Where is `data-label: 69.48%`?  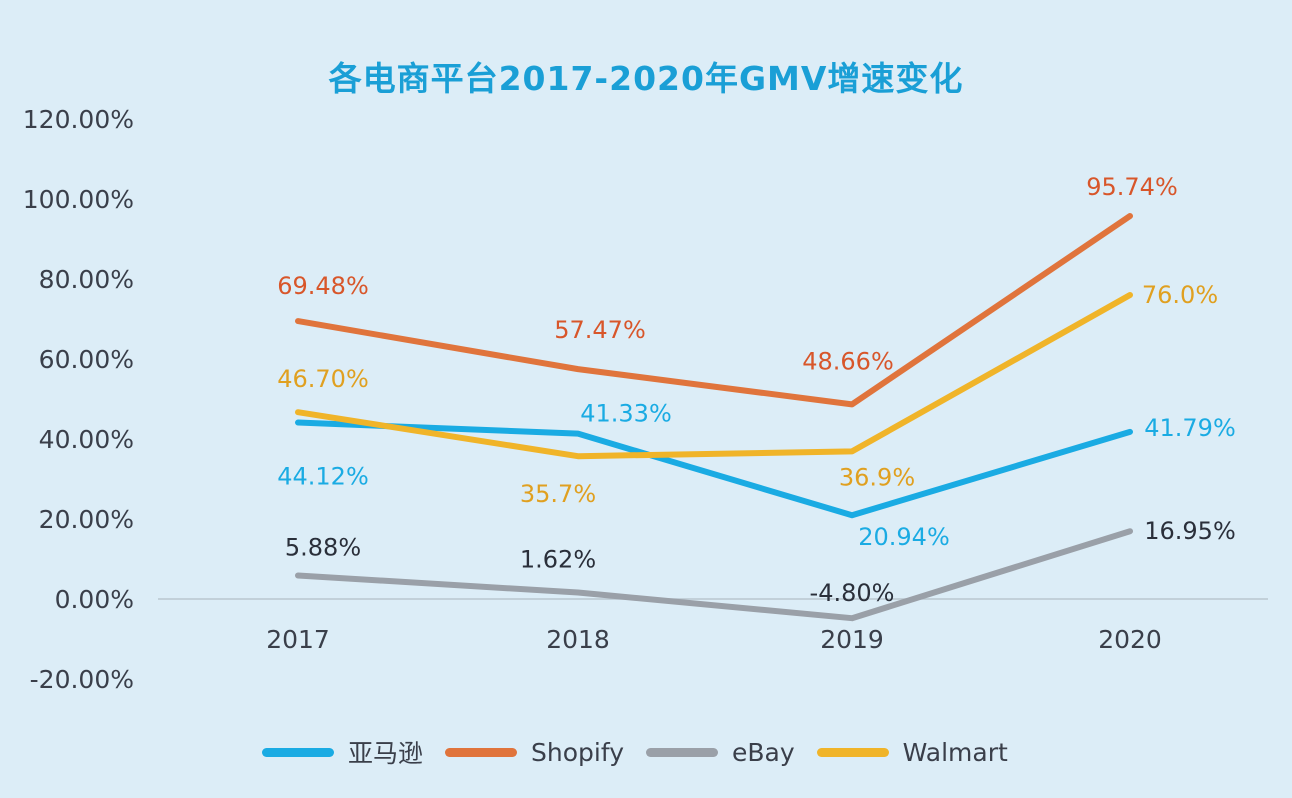
data-label: 69.48% is located at coordinates (323, 286).